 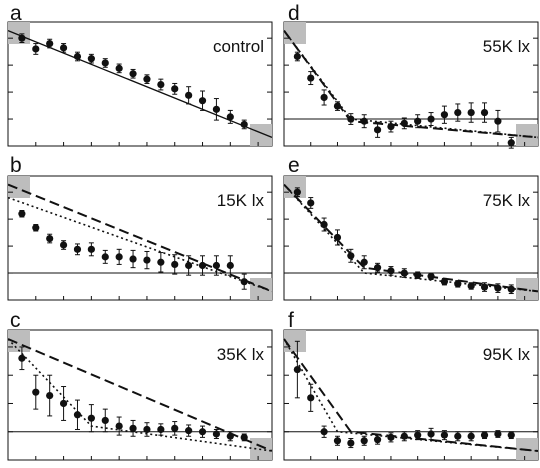 I want to click on condition-label: 75K lx, so click(x=507, y=200).